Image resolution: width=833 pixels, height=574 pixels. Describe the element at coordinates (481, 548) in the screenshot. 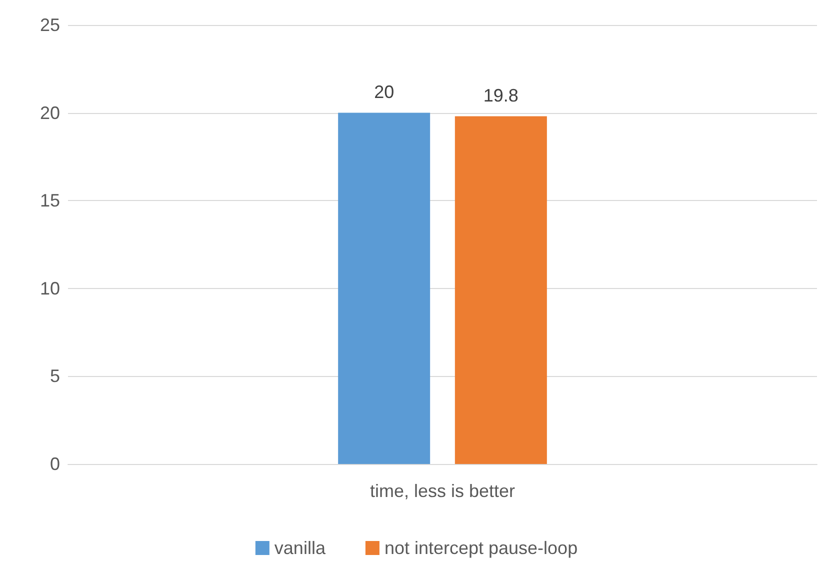

I see `legend-label: not intercept pause-loop` at that location.